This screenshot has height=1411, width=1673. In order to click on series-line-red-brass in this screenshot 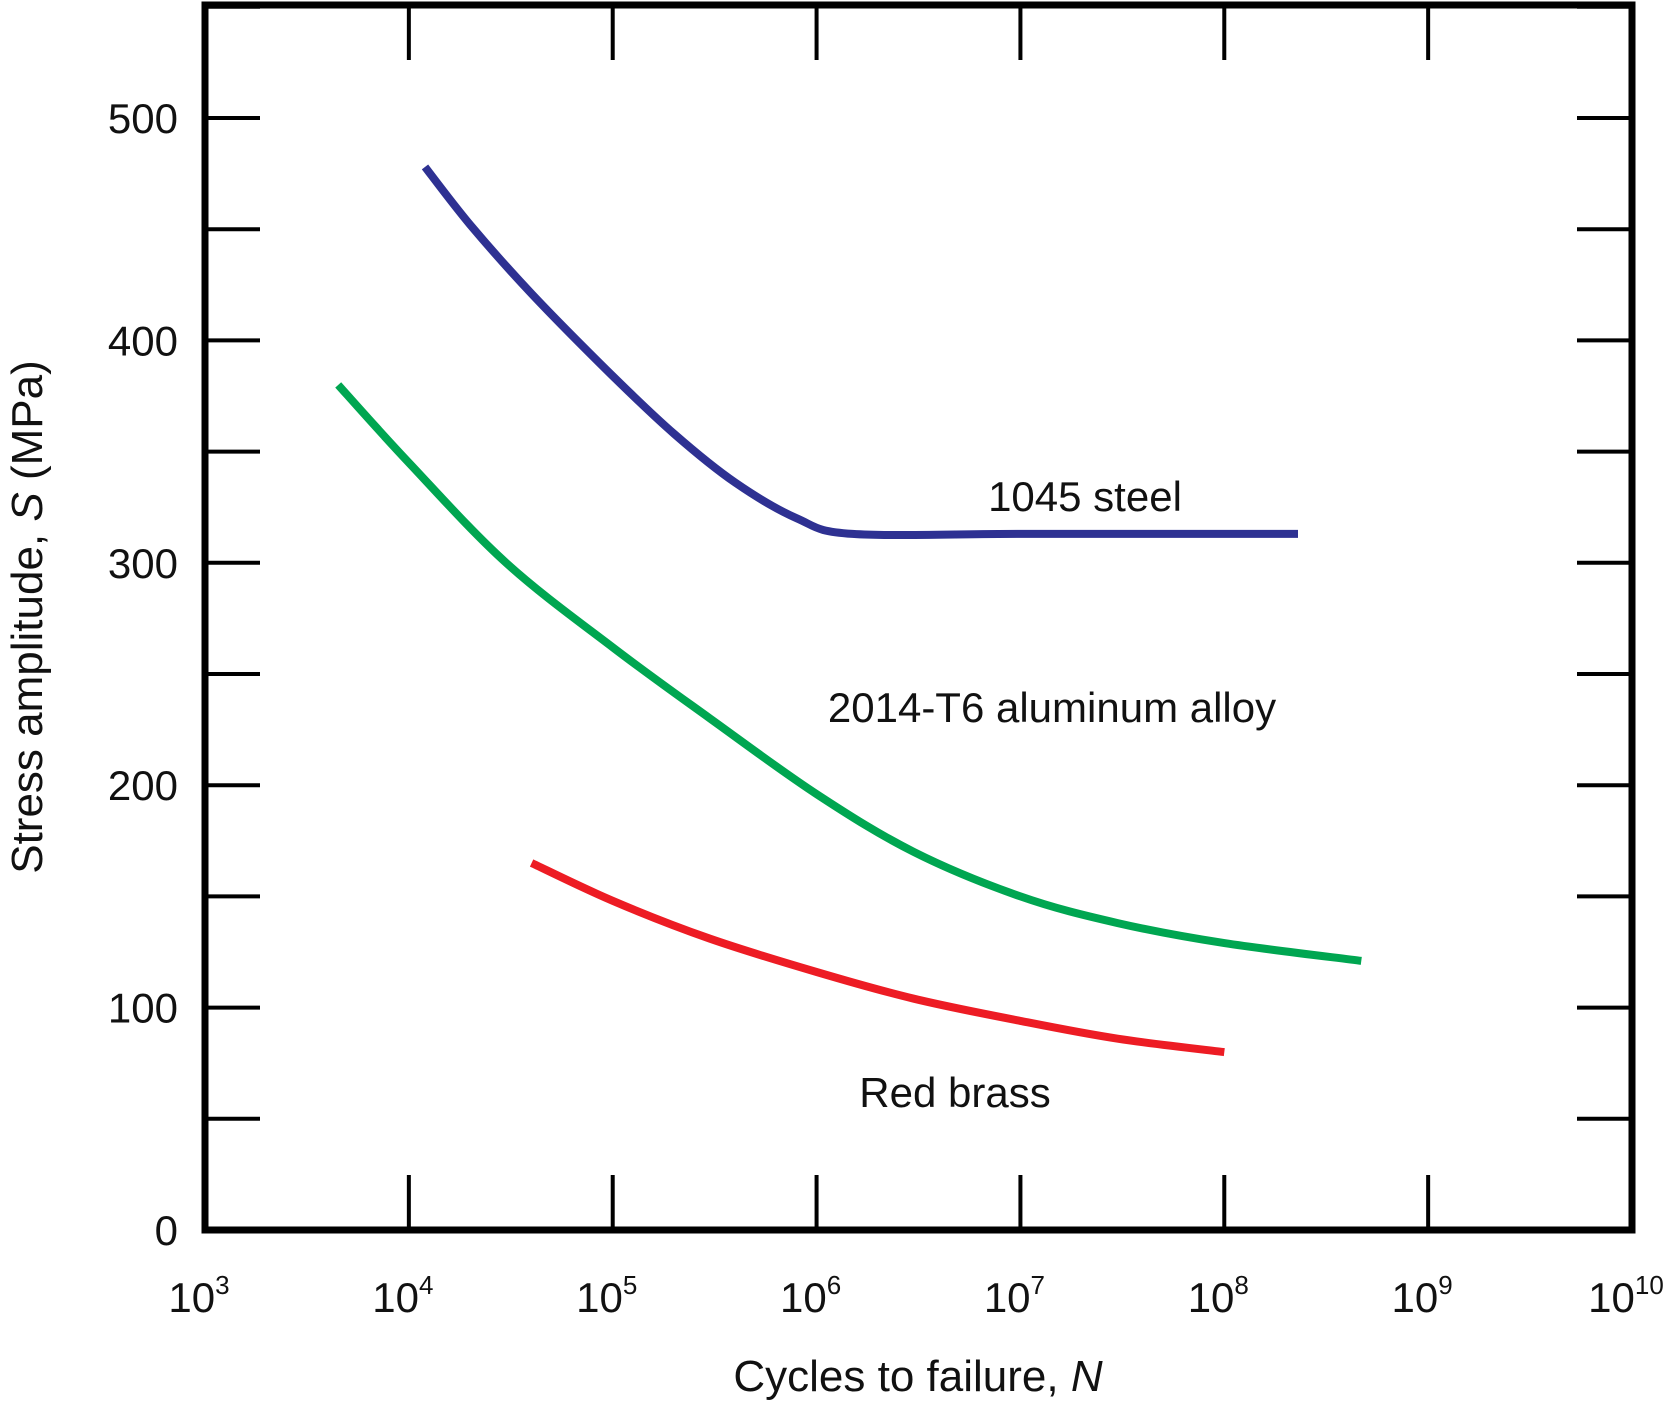, I will do `click(877, 958)`.